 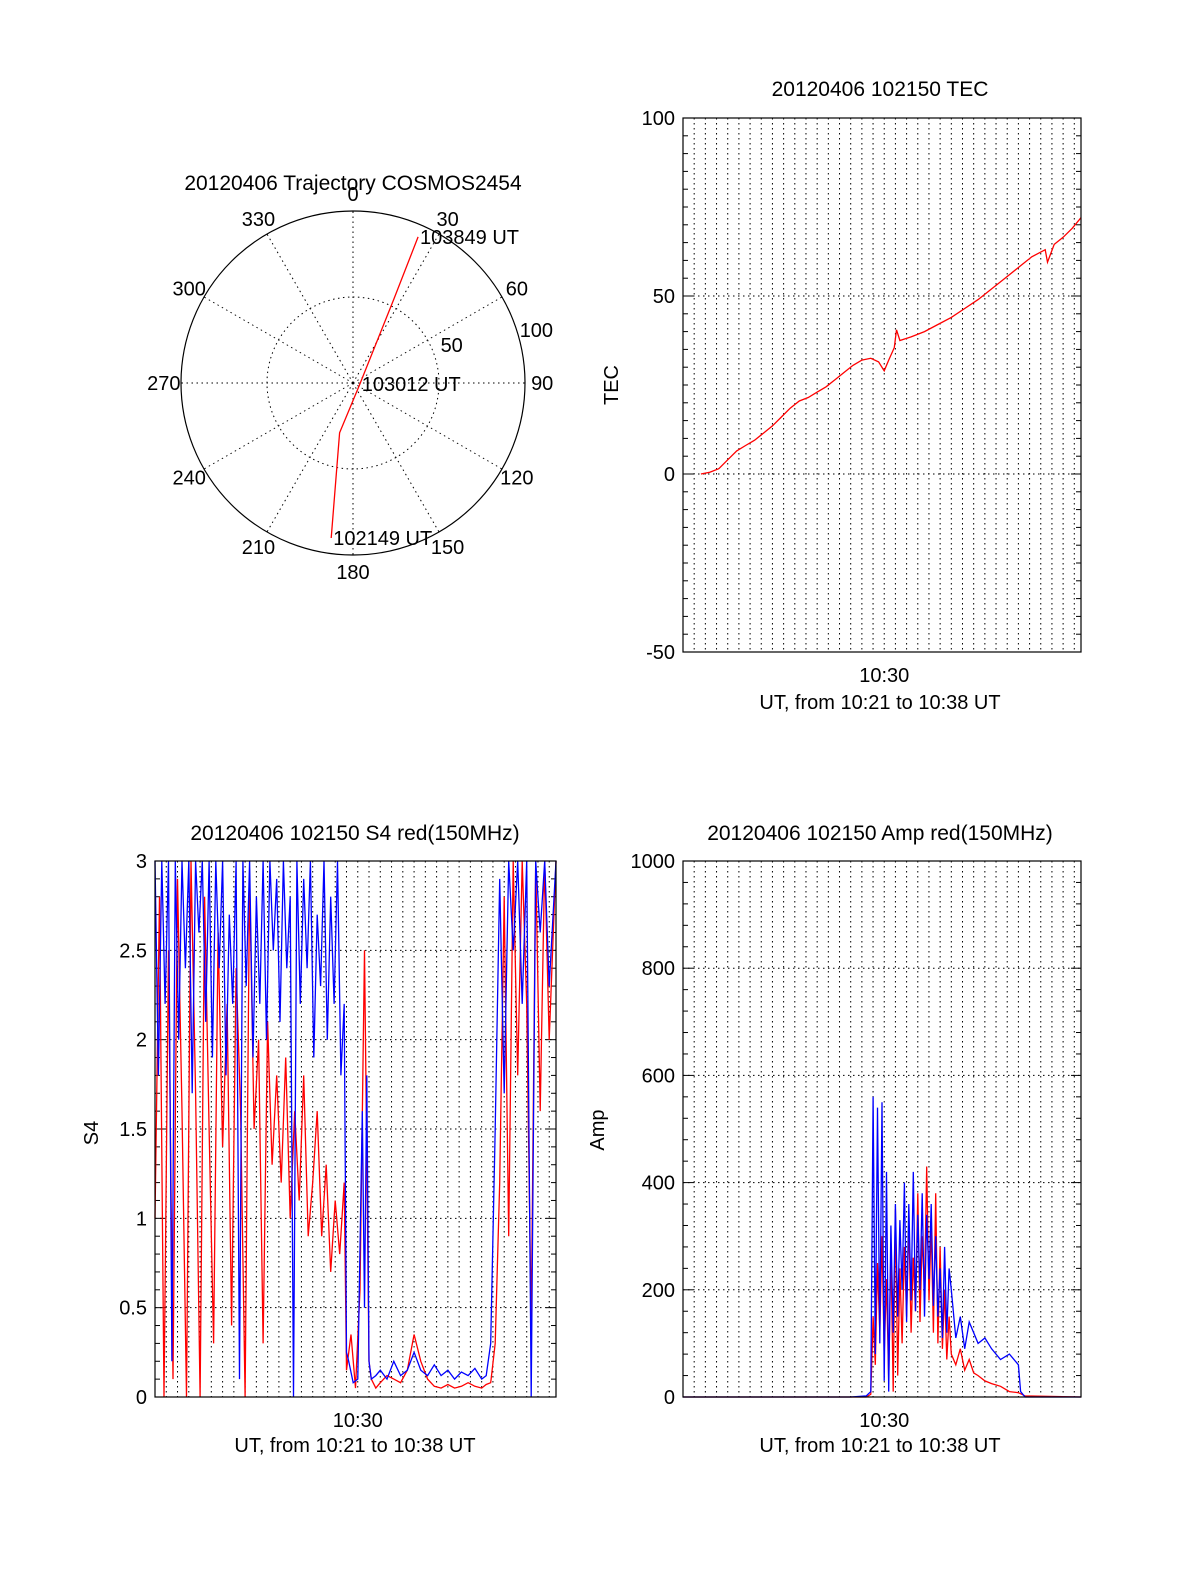 I want to click on polar-angle-labels: 0 30 60 90 120 150 180 210 240 270 300 330, so click(x=350, y=384).